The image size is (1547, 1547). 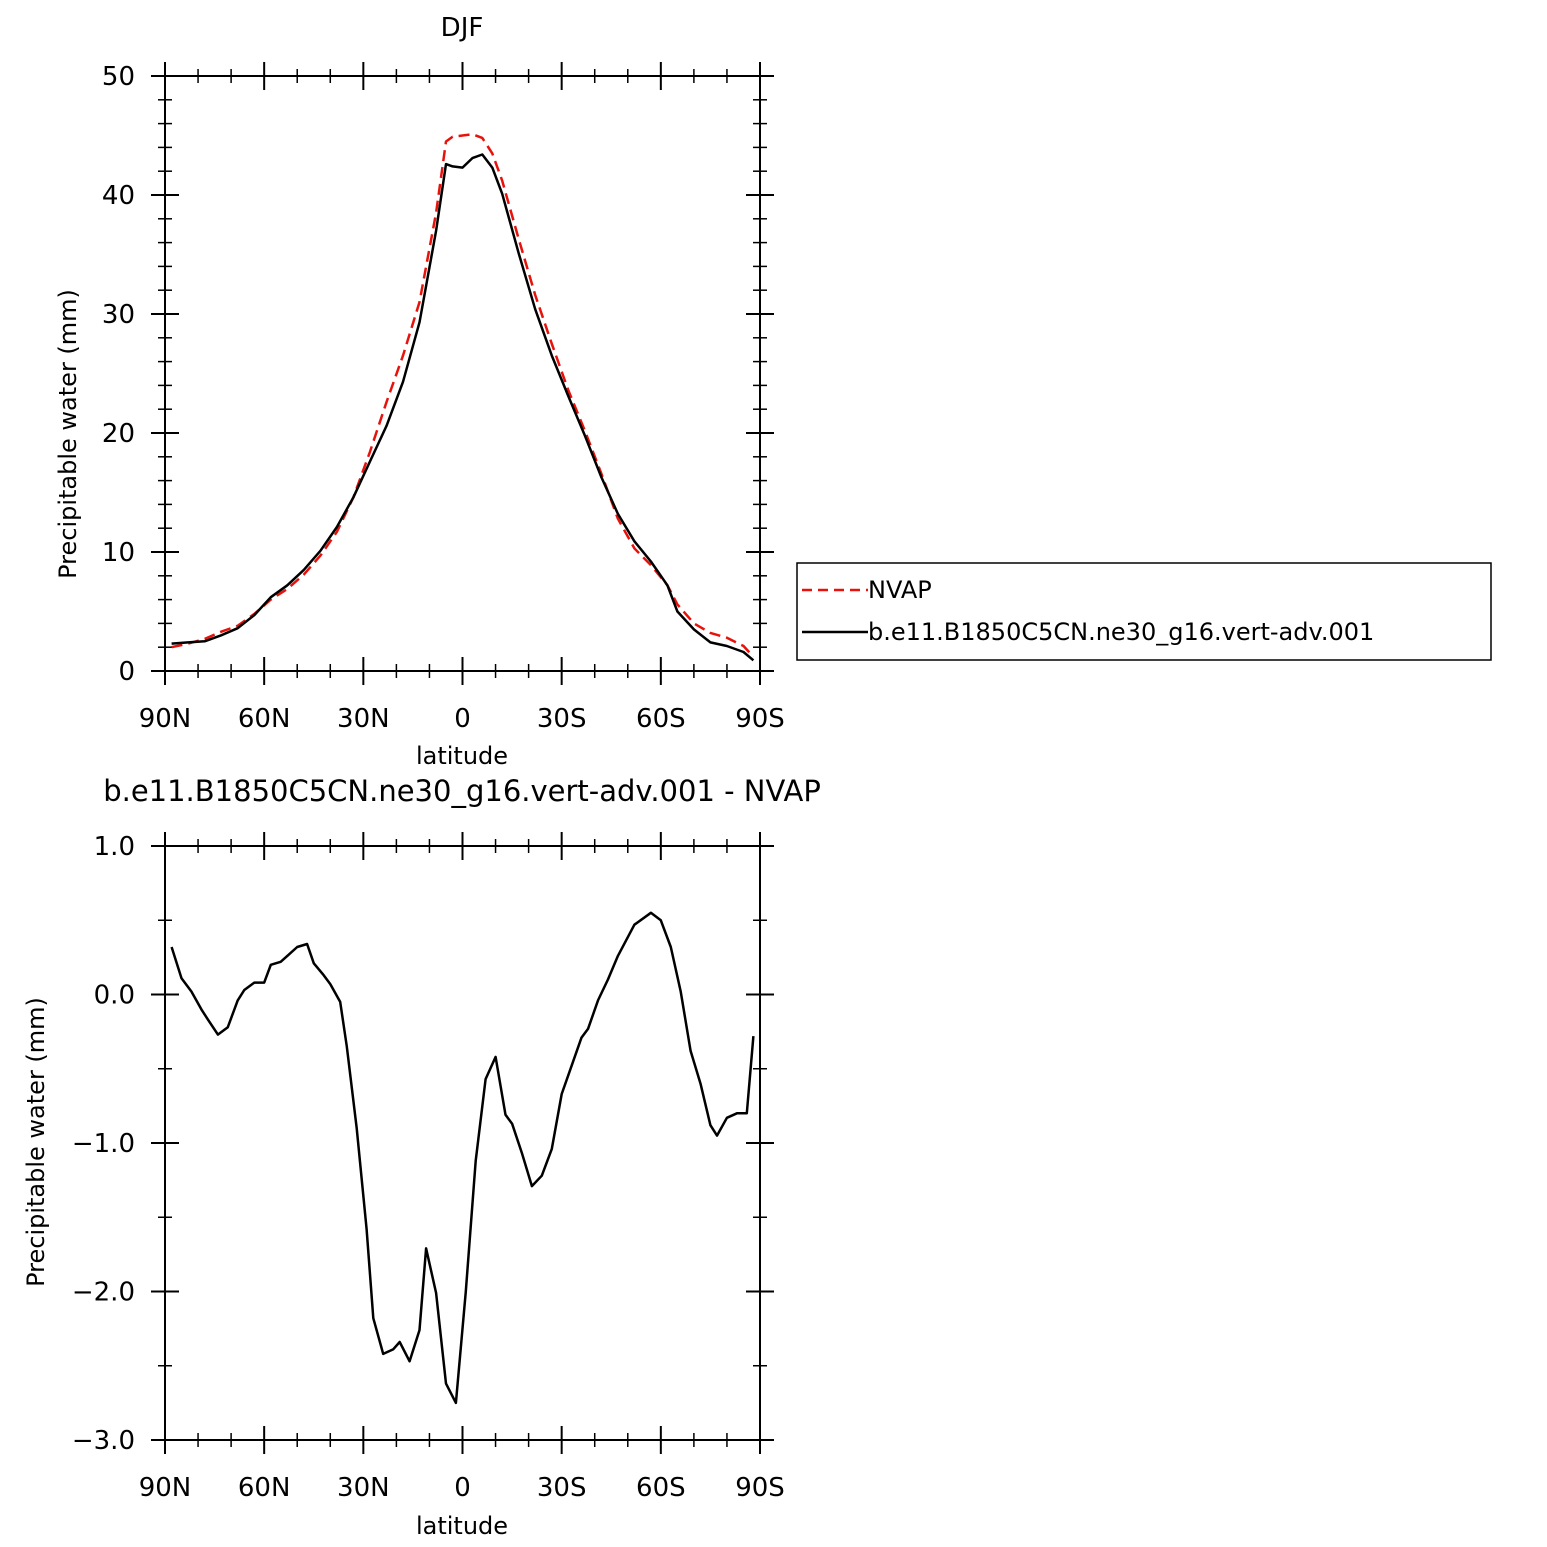 What do you see at coordinates (264, 1488) in the screenshot?
I see `bottom-panel-x-tick-label: 60N` at bounding box center [264, 1488].